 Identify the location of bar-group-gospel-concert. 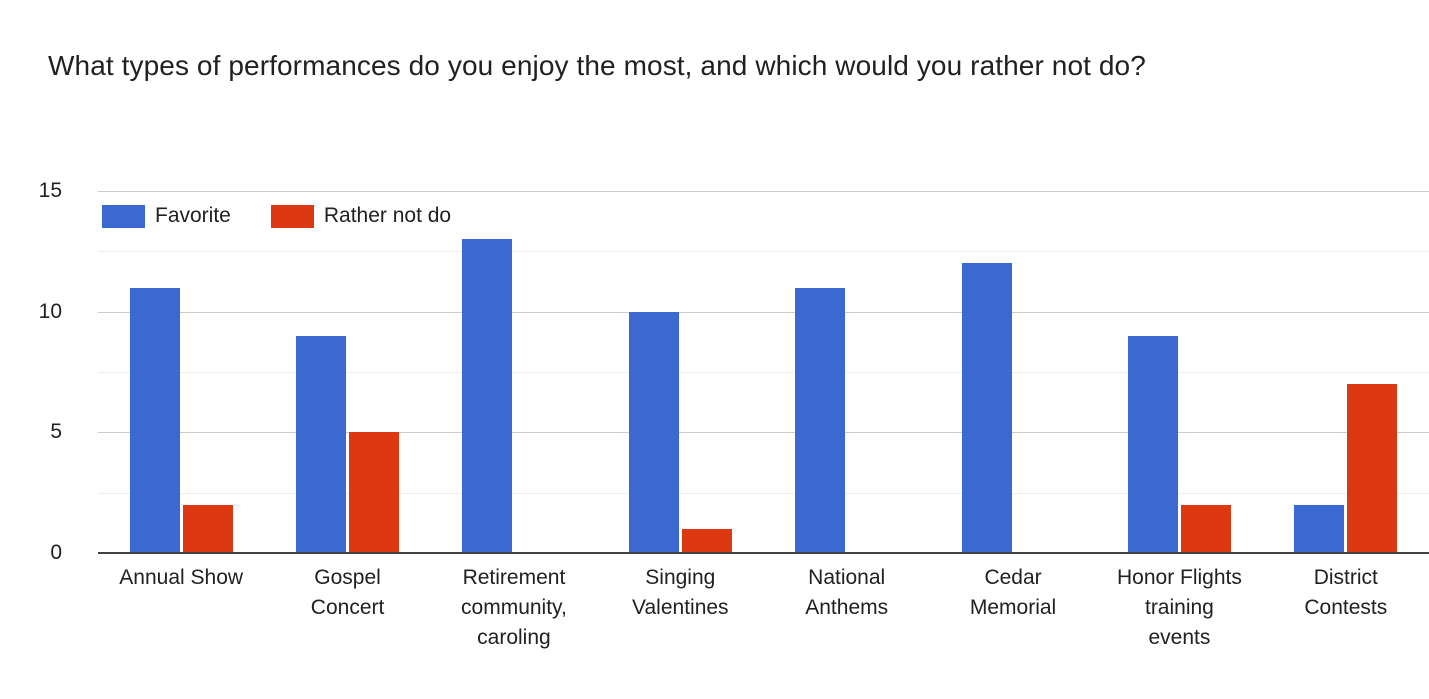
(347, 372).